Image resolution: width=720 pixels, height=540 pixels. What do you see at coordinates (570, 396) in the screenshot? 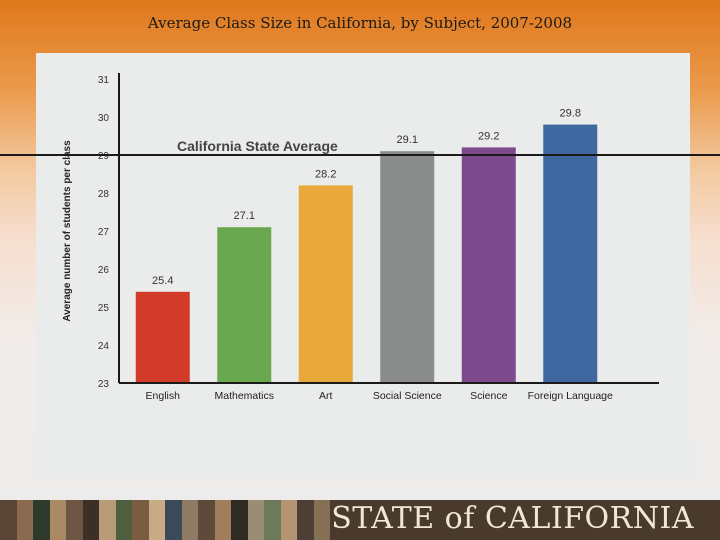
I see `x-tick-label: Foreign Language` at bounding box center [570, 396].